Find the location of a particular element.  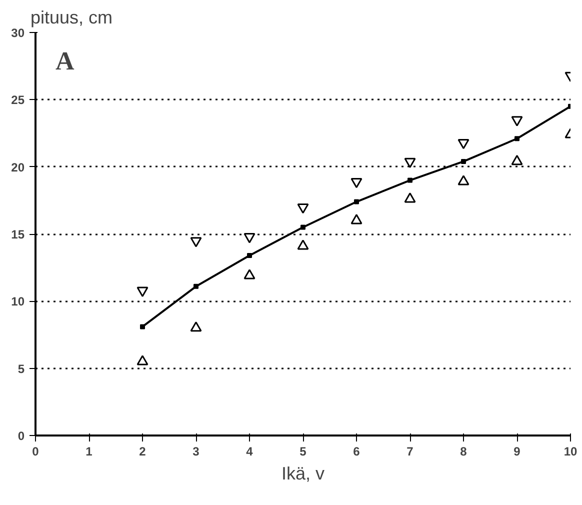

y-tick-label: 0 is located at coordinates (21, 436).